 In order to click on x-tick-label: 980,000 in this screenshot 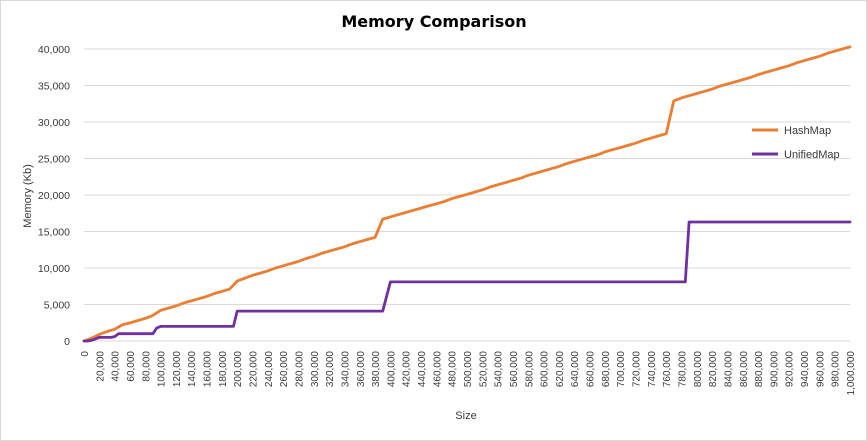, I will do `click(836, 369)`.